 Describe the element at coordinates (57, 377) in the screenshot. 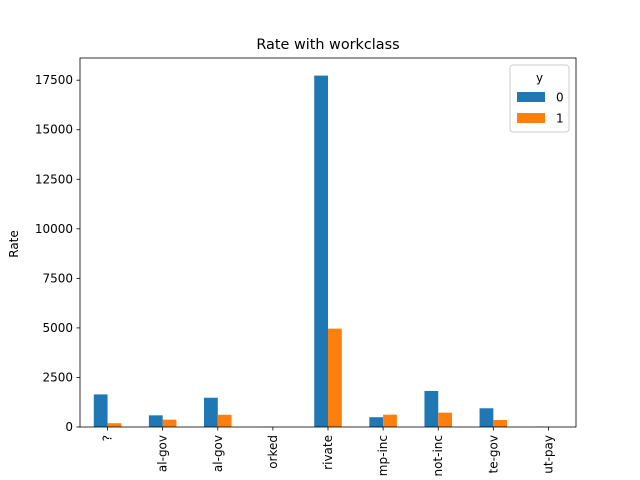

I see `y-tick-label: 2500` at that location.